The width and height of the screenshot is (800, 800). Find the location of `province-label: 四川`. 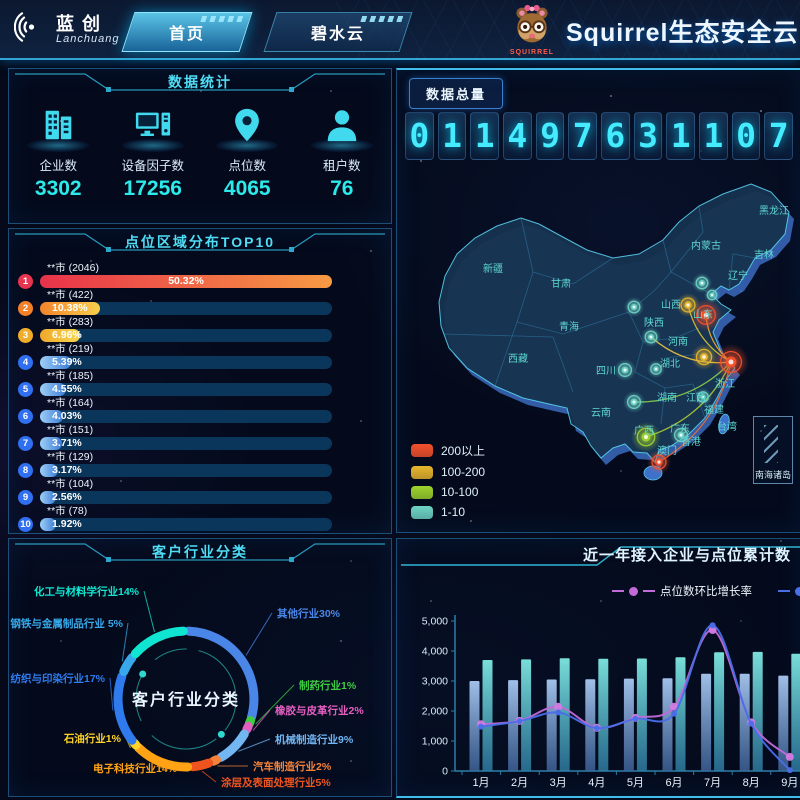

province-label: 四川 is located at coordinates (606, 371).